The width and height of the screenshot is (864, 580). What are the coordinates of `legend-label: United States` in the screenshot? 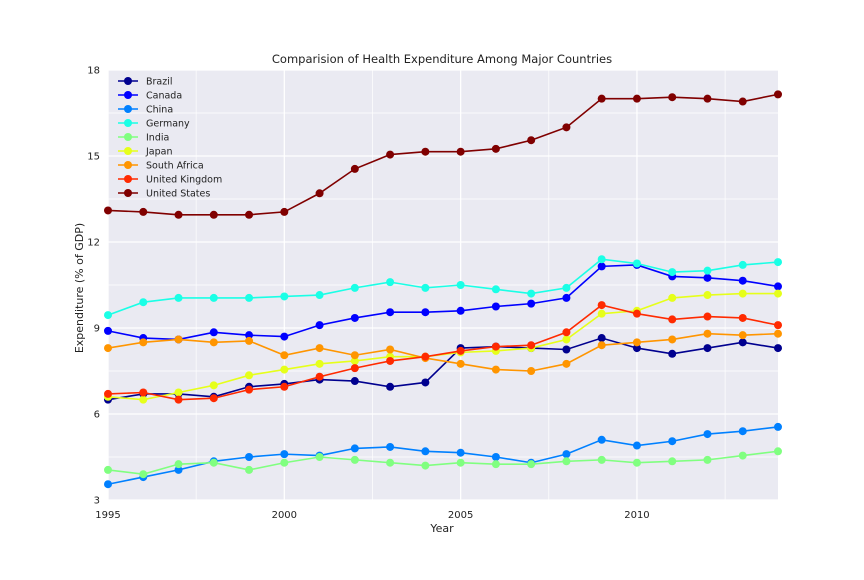 It's located at (178, 194).